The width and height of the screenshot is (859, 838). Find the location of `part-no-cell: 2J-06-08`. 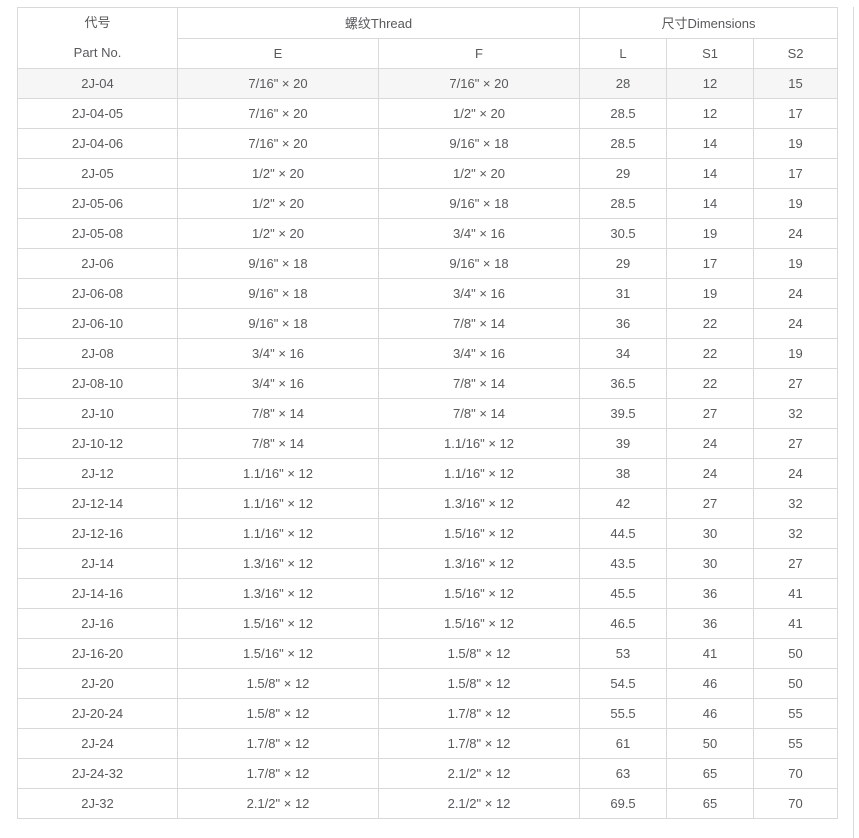

part-no-cell: 2J-06-08 is located at coordinates (97, 293).